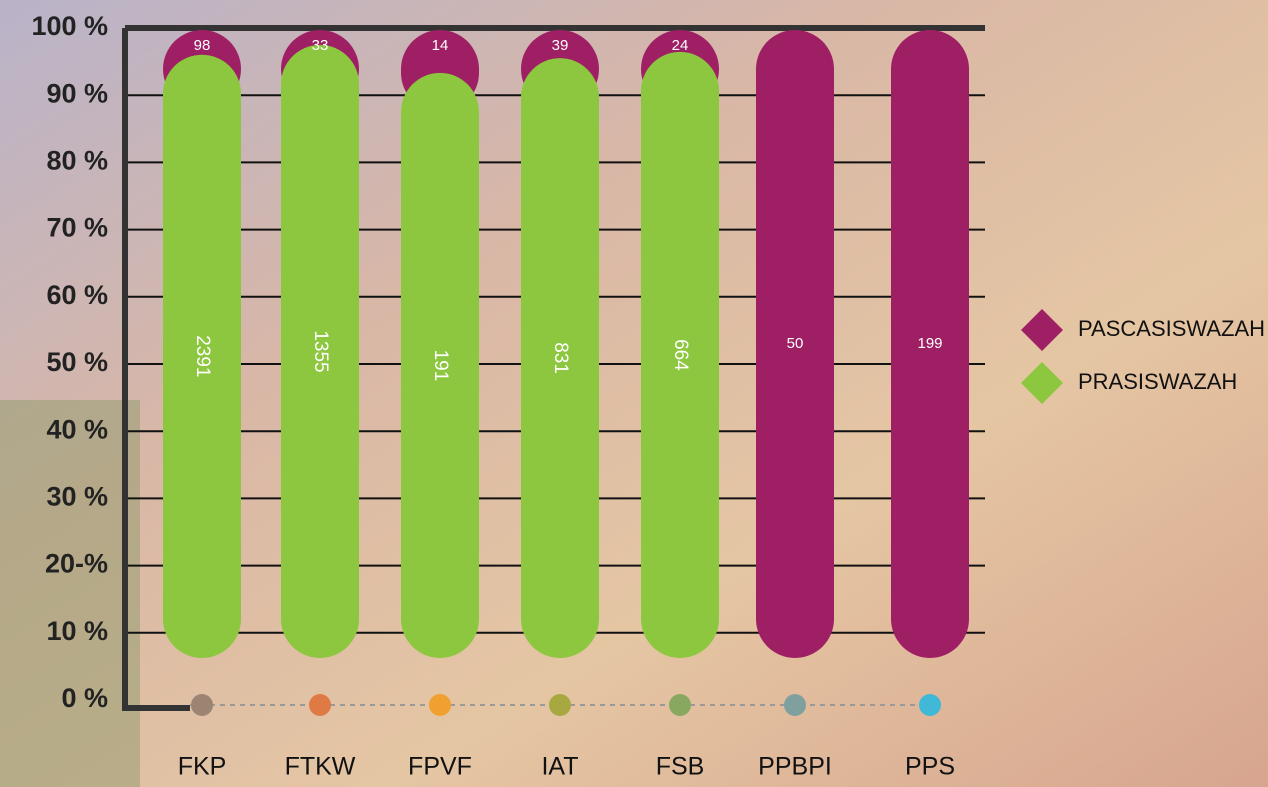 Image resolution: width=1268 pixels, height=787 pixels. What do you see at coordinates (77, 295) in the screenshot?
I see `y-tick-label: 60 %` at bounding box center [77, 295].